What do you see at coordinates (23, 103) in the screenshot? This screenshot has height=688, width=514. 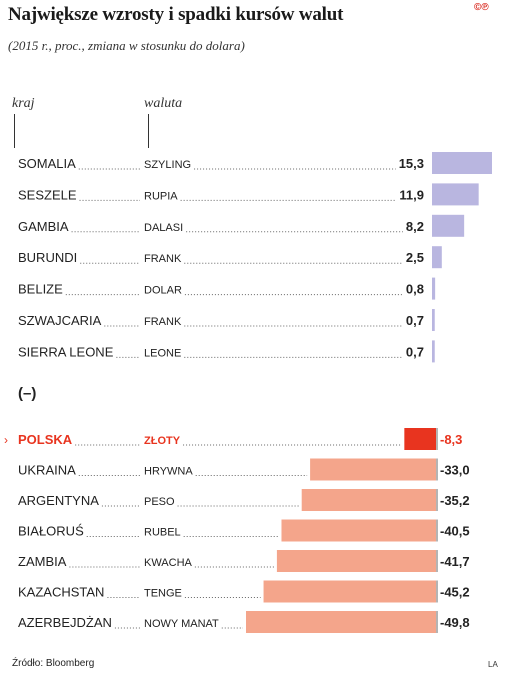 I see `country-column-header: kraj` at bounding box center [23, 103].